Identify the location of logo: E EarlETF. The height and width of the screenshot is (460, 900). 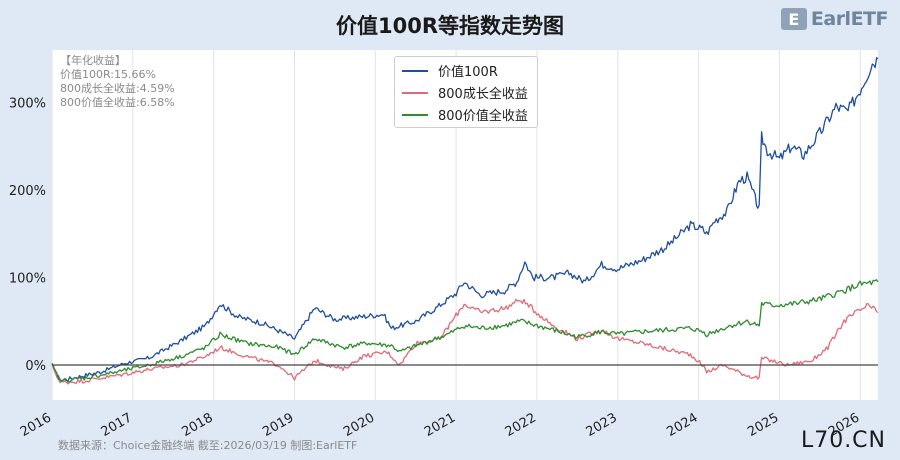
(834, 19).